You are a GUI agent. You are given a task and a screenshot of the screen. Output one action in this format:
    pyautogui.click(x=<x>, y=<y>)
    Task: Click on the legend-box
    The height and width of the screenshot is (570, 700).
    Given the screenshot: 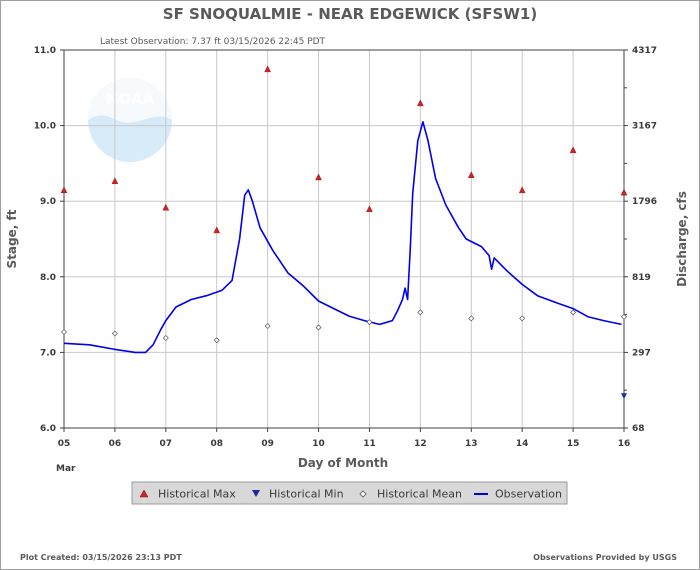 What is the action you would take?
    pyautogui.click(x=349, y=493)
    